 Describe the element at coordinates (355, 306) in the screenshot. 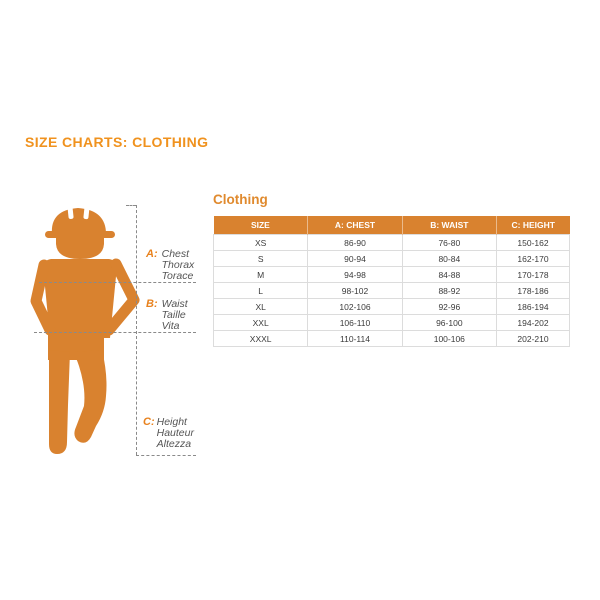

I see `chest-cell: 102-106` at that location.